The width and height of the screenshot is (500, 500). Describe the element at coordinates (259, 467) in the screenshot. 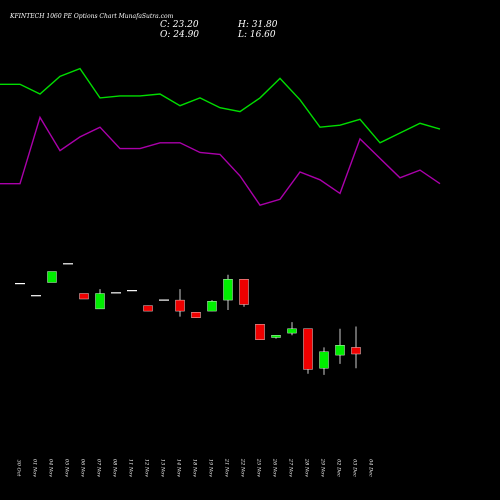

I see `x-tick-label: 25 Nov` at that location.